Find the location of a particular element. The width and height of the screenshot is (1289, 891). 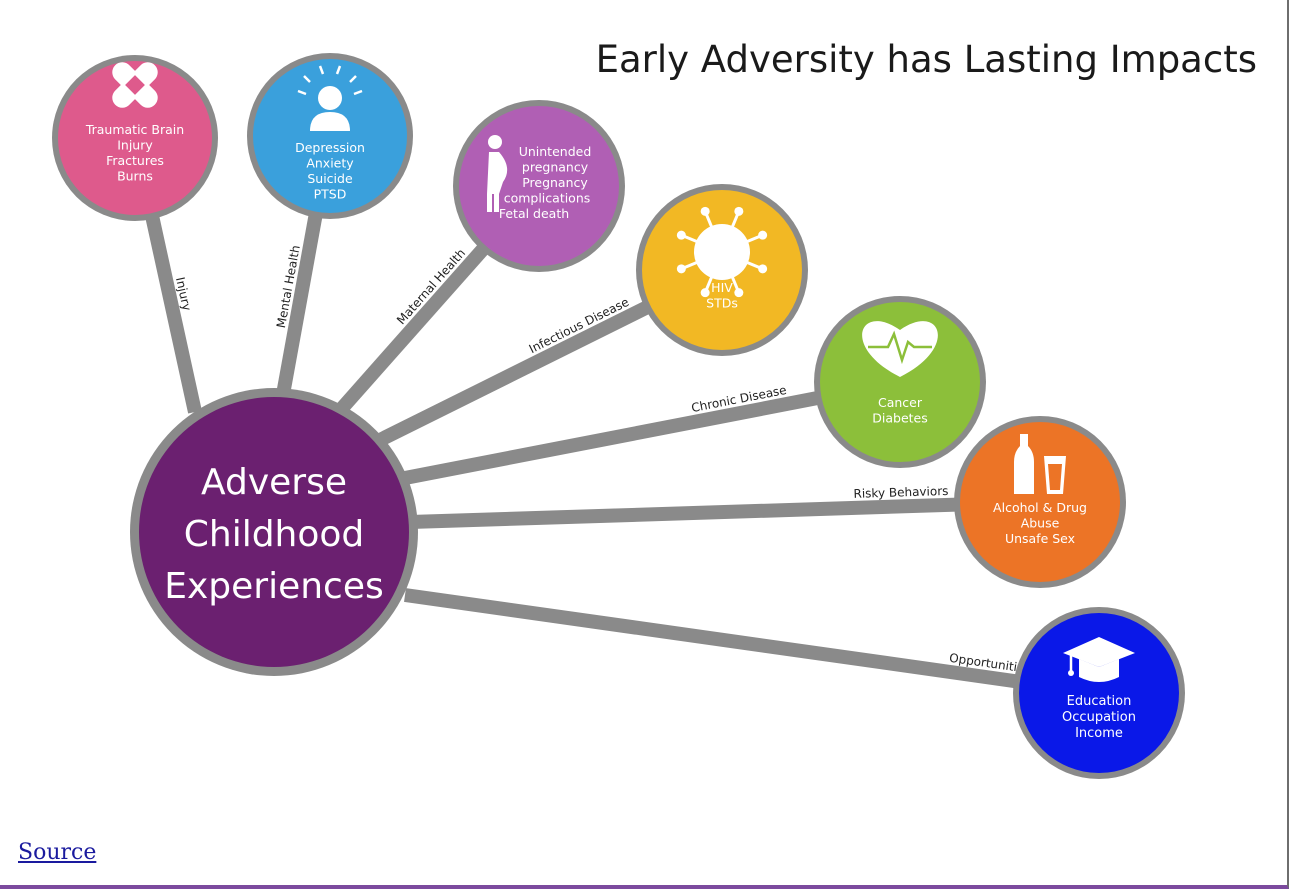

center-fill is located at coordinates (274, 532).